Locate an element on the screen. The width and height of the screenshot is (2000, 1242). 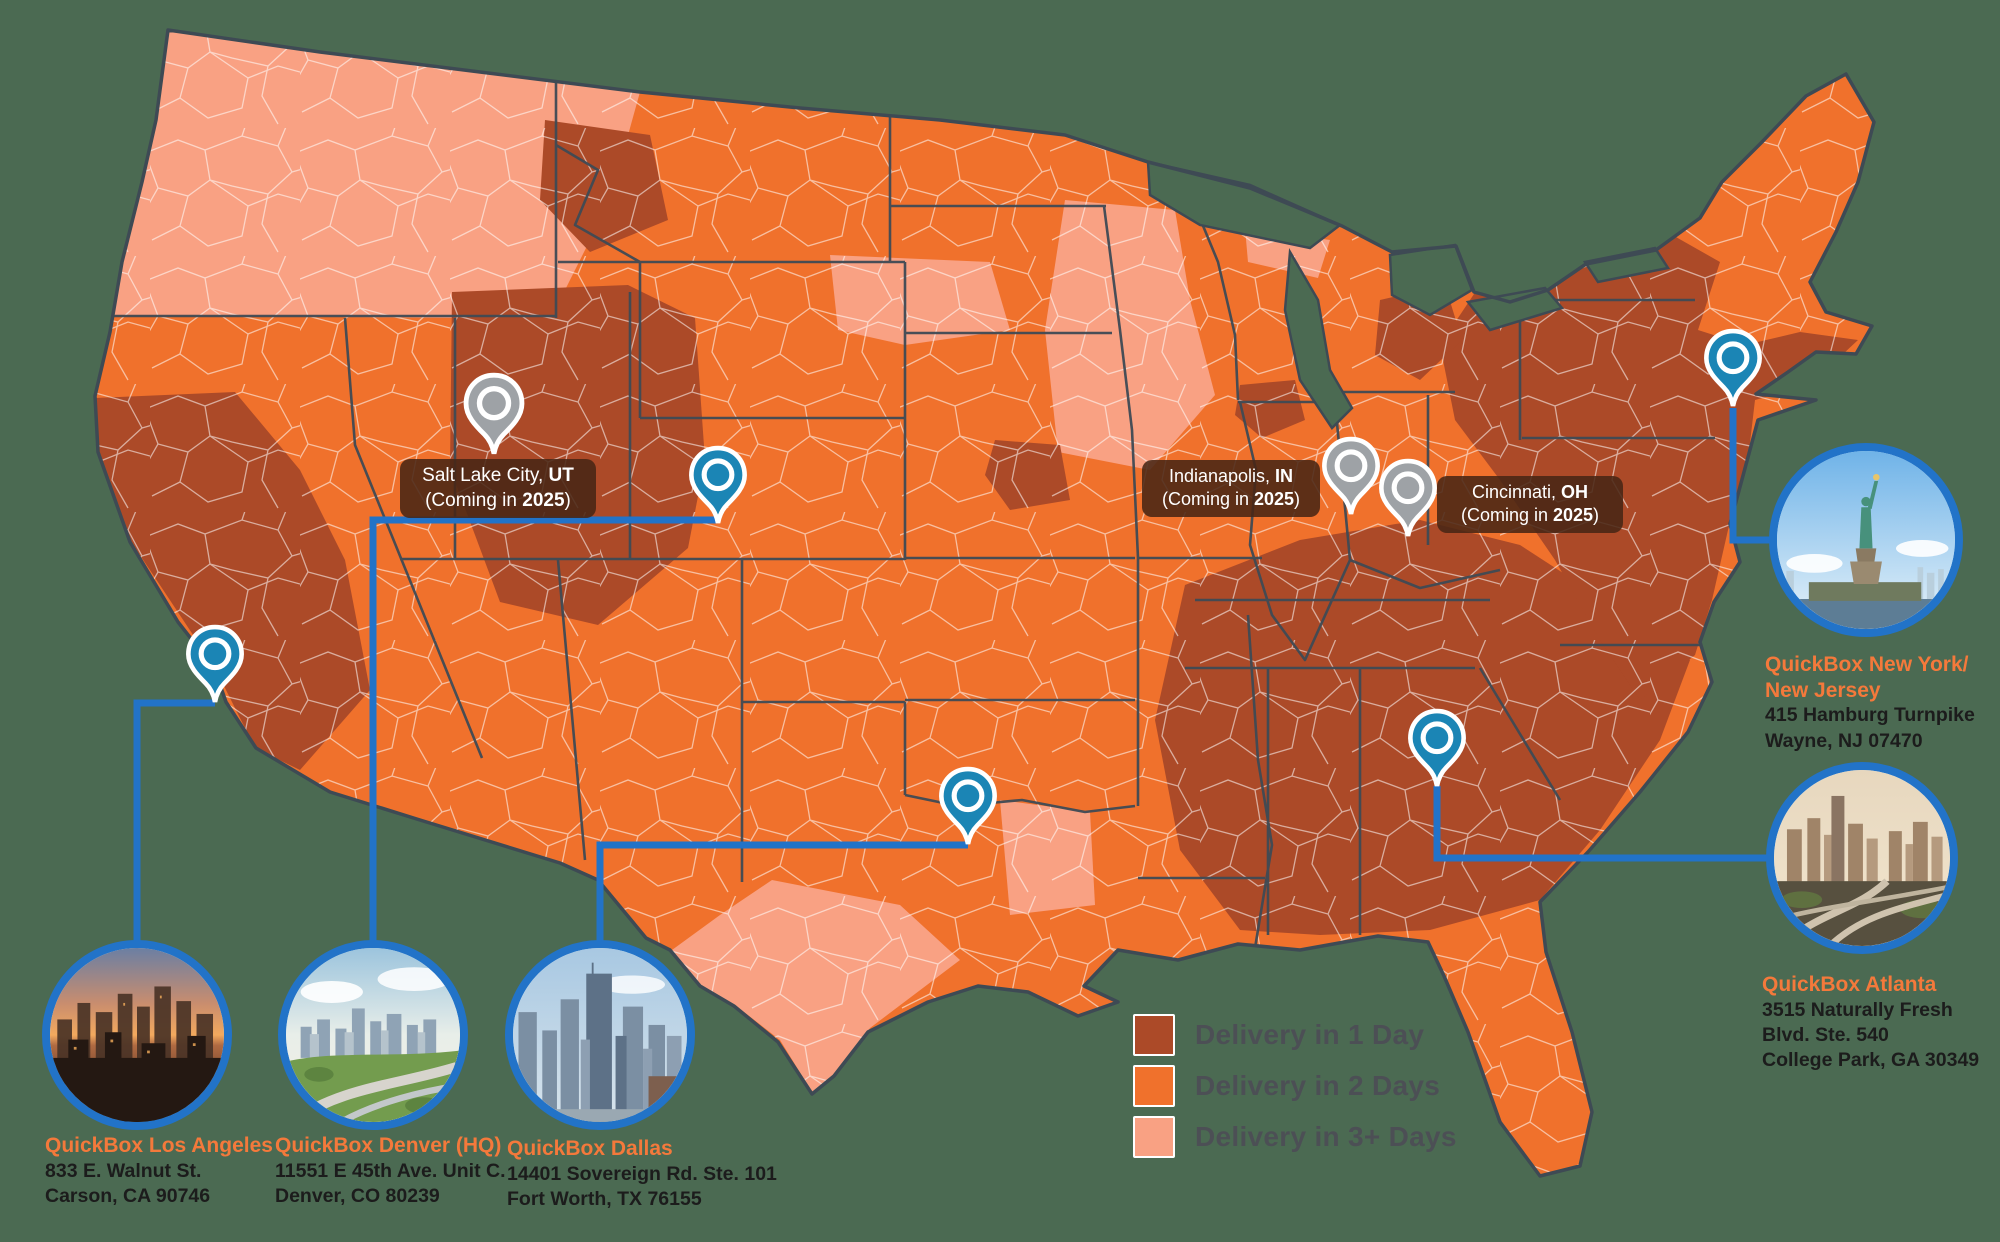
photo-denver is located at coordinates (373, 1035).